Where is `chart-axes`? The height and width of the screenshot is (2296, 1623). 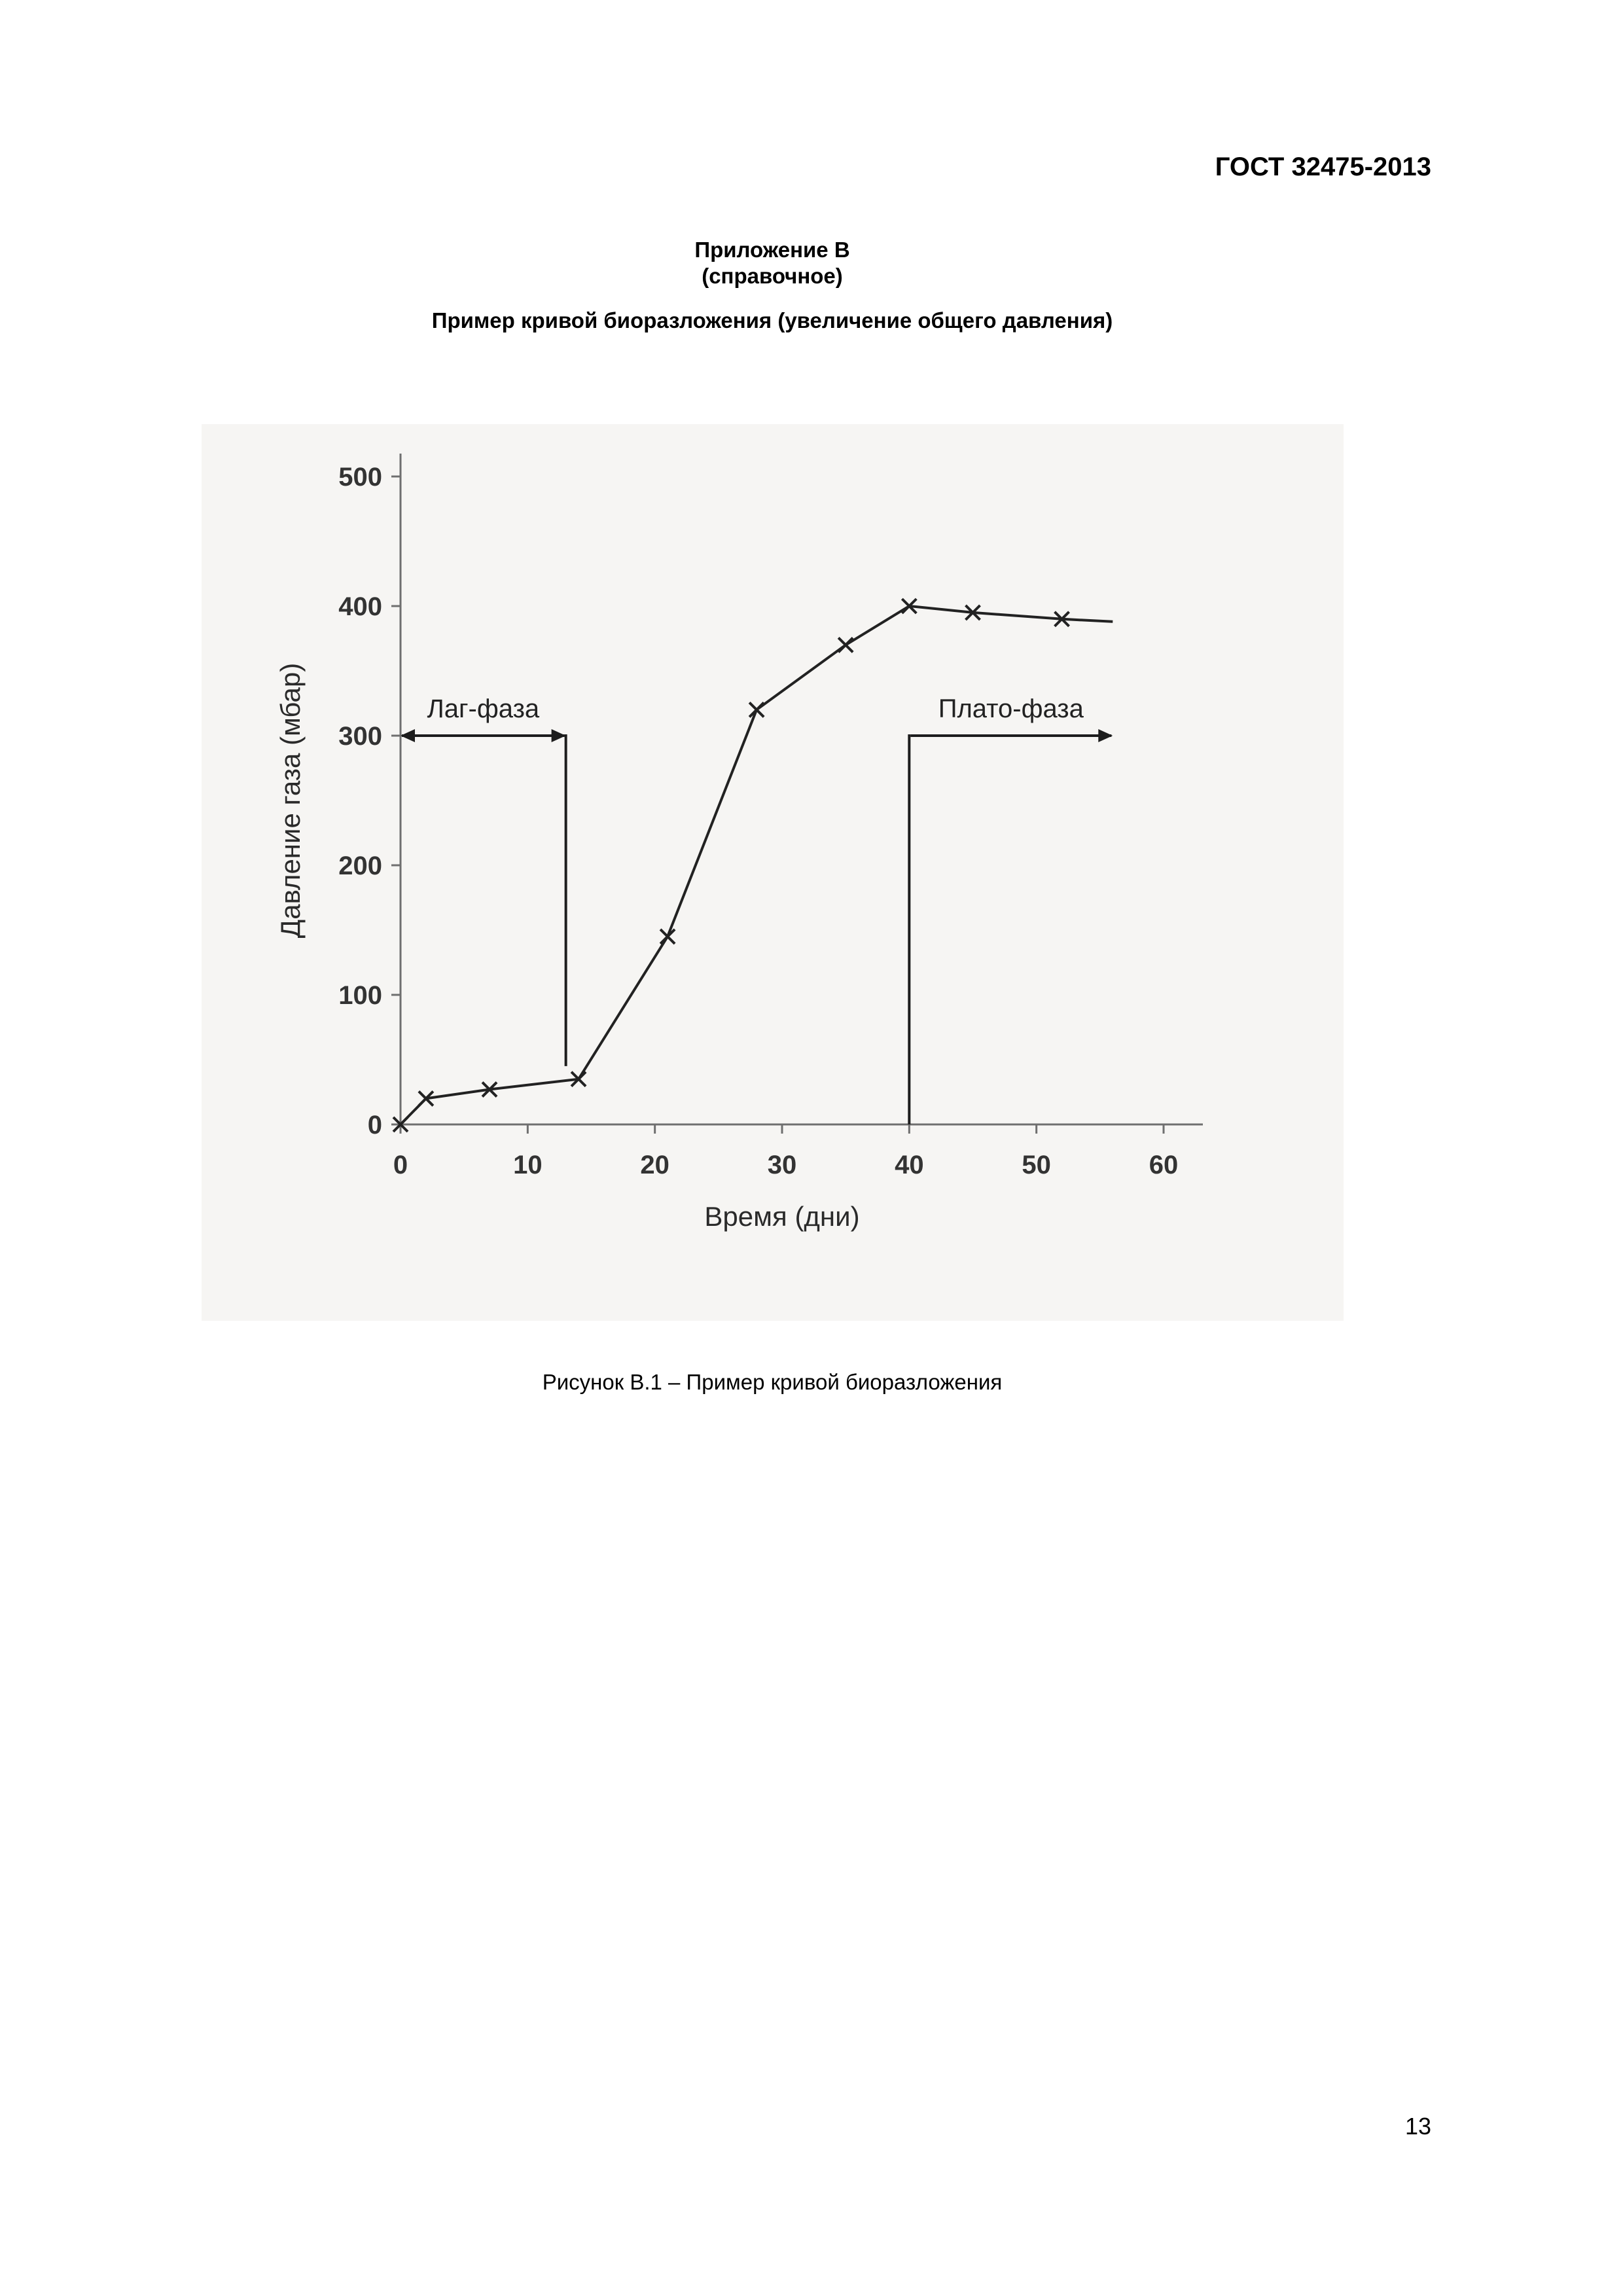 chart-axes is located at coordinates (801, 790).